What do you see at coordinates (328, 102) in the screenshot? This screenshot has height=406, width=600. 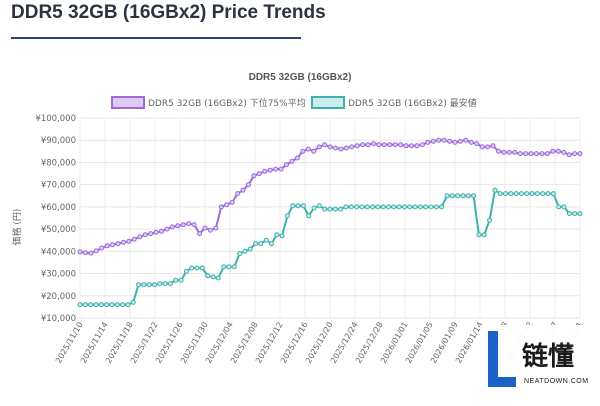 I see `legend-swatch-lowest` at bounding box center [328, 102].